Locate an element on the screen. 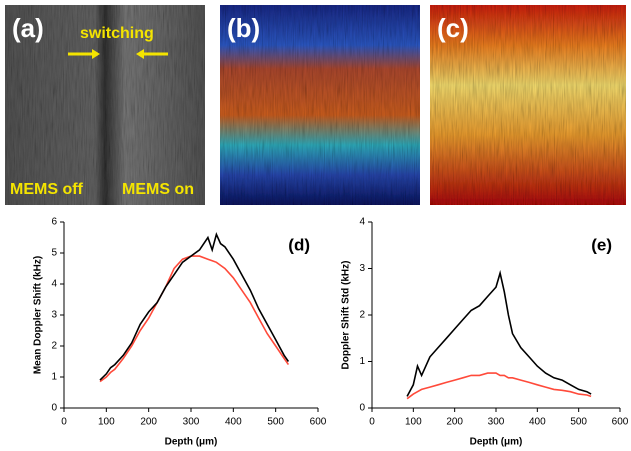 The height and width of the screenshot is (451, 631). image-b: (b) is located at coordinates (320, 105).